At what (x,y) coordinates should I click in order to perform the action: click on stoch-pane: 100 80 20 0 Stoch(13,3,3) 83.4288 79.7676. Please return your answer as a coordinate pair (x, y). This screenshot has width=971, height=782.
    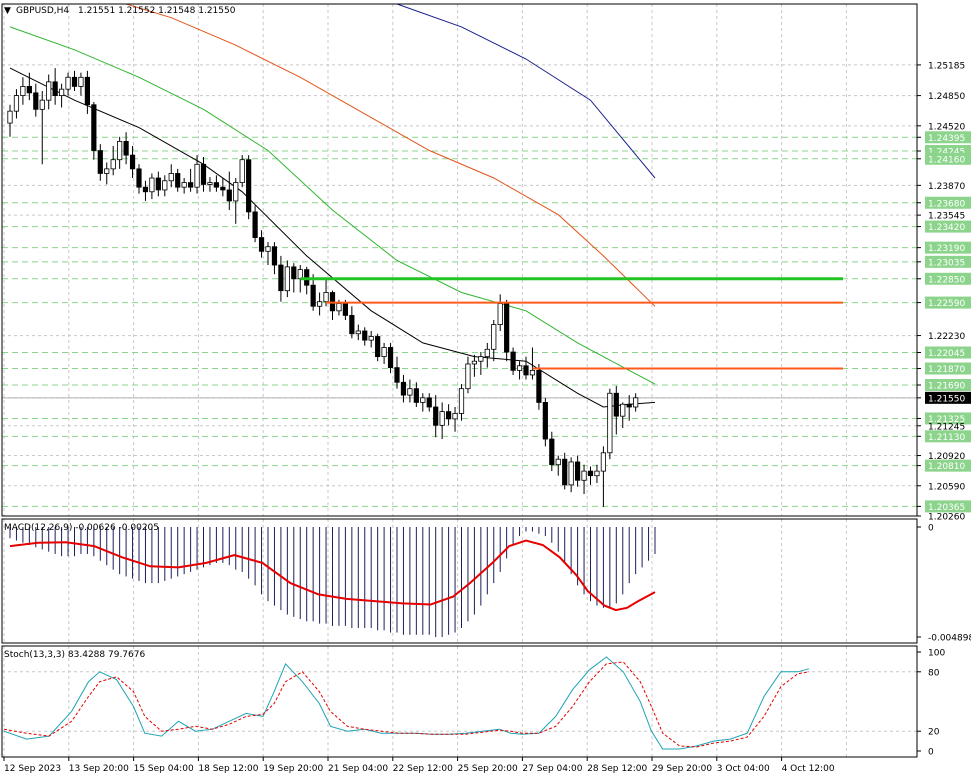
    Looking at the image, I should click on (473, 702).